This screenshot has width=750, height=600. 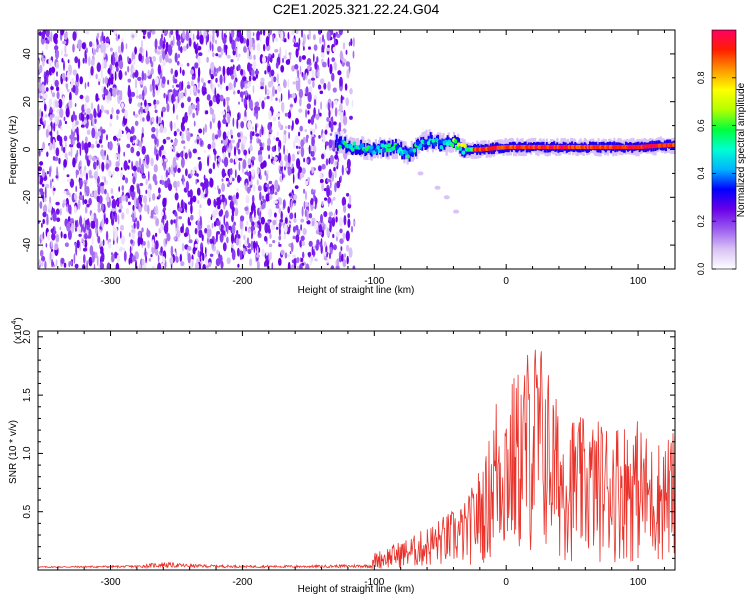 What do you see at coordinates (506, 582) in the screenshot?
I see `x-tick-label: 0` at bounding box center [506, 582].